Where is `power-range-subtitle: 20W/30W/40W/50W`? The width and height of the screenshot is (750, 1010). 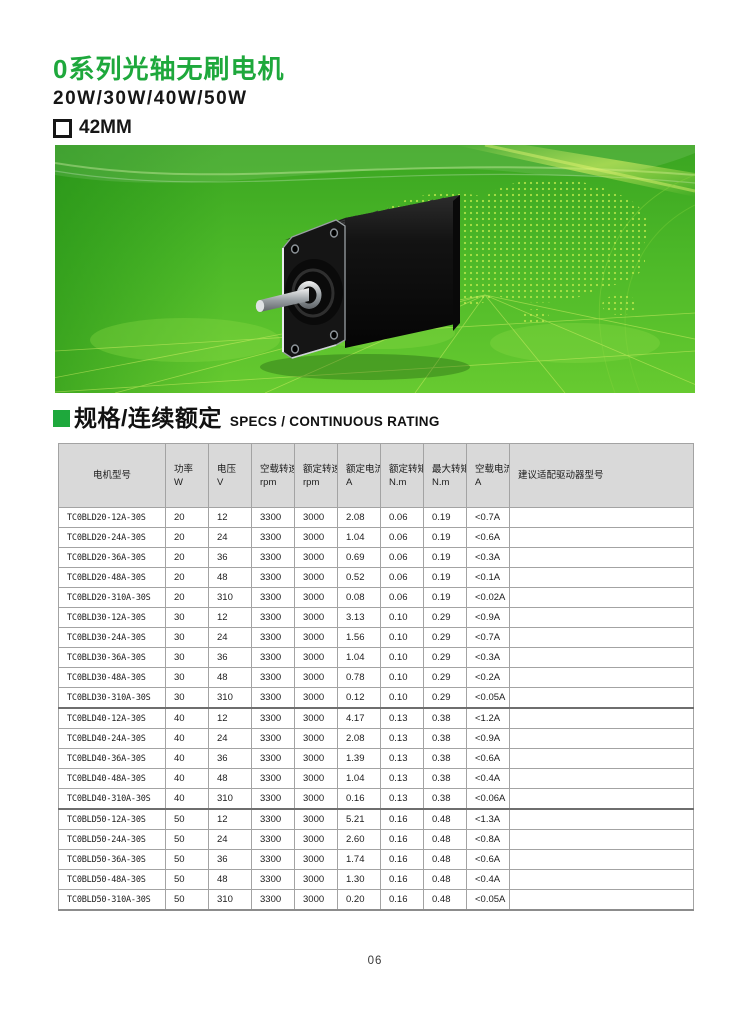 power-range-subtitle: 20W/30W/40W/50W is located at coordinates (150, 98).